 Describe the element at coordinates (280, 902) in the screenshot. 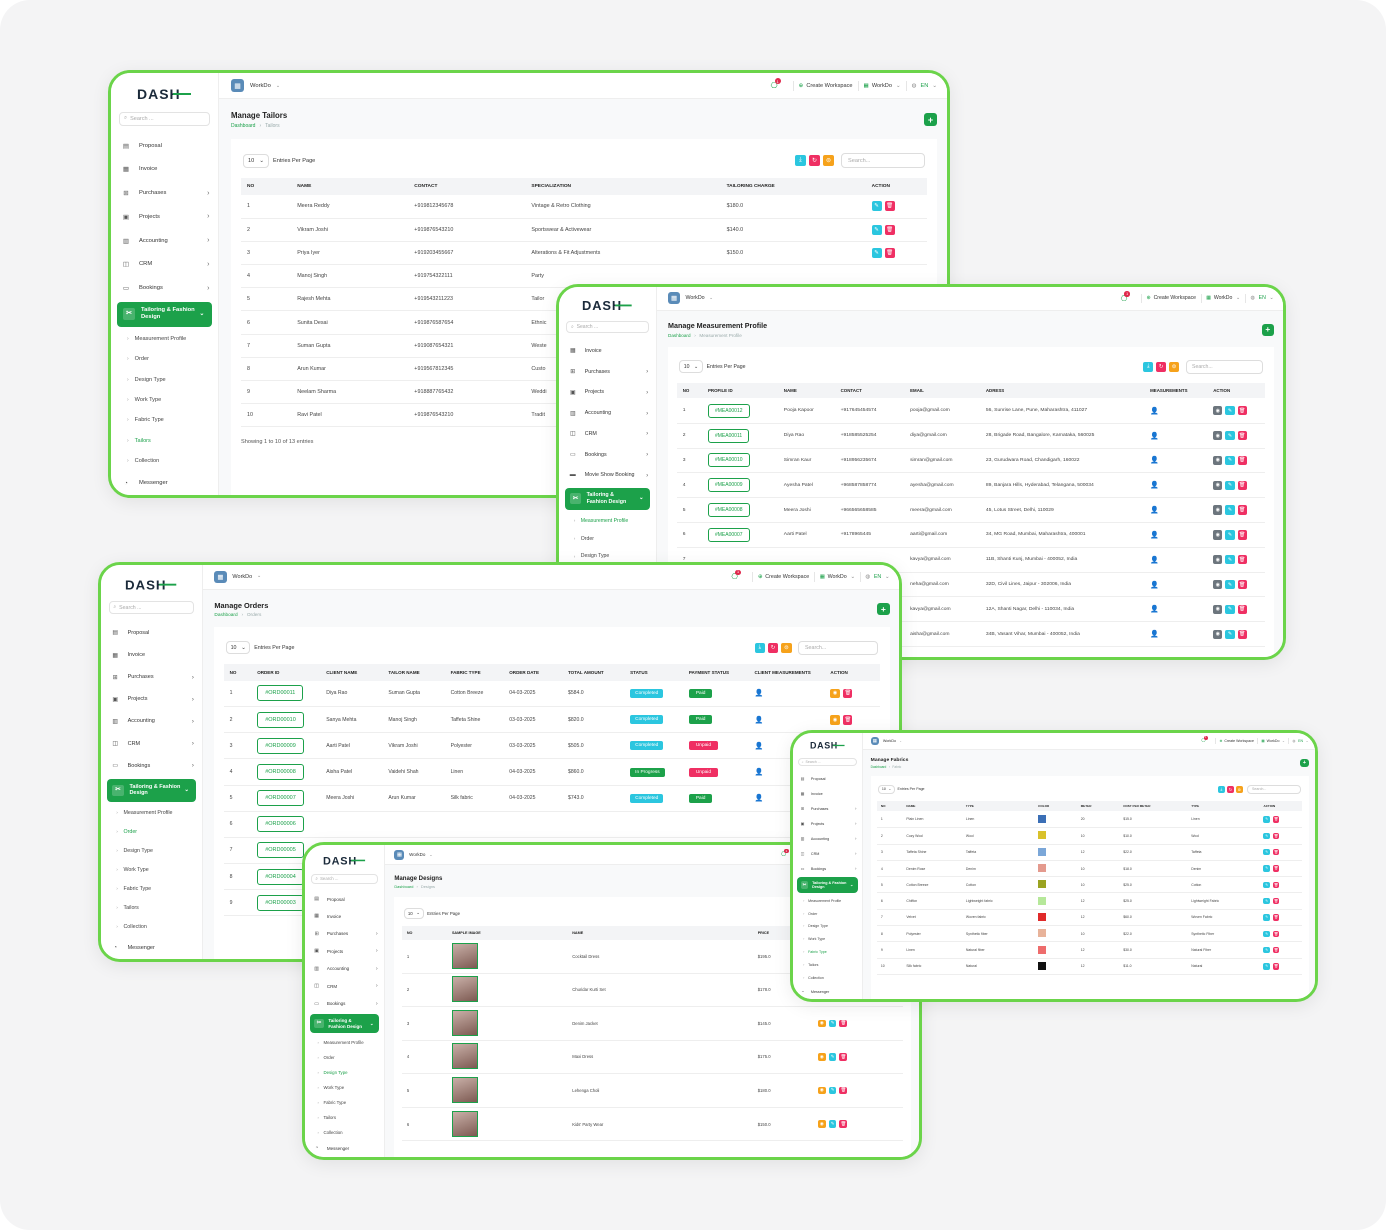

I see `order-id-tag: #ORD00003` at that location.